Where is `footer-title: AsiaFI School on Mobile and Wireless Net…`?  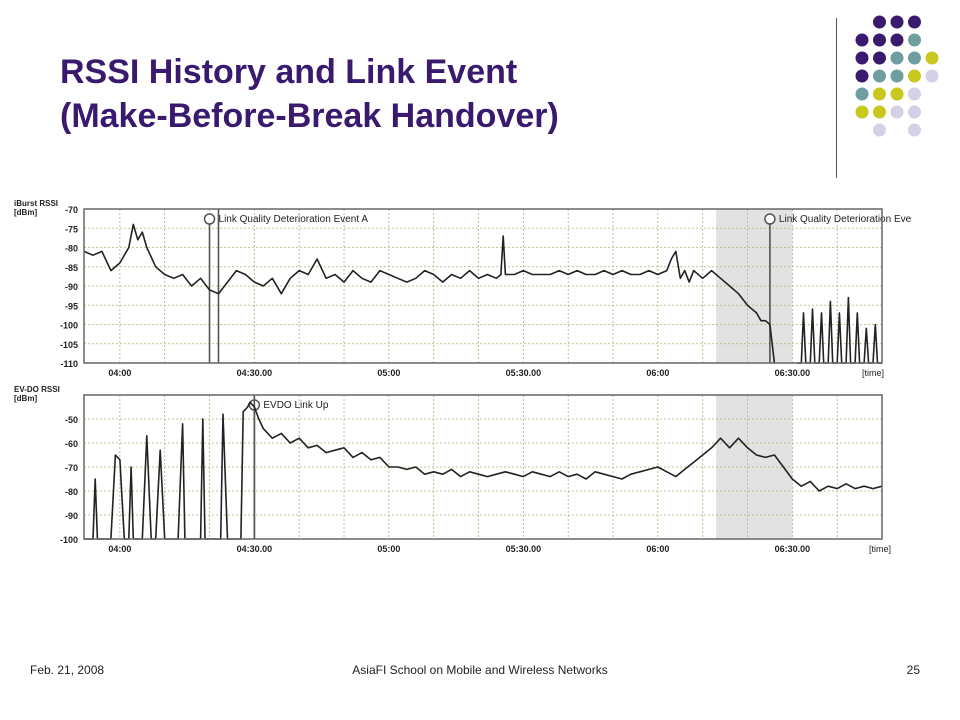 footer-title: AsiaFI School on Mobile and Wireless Net… is located at coordinates (480, 670).